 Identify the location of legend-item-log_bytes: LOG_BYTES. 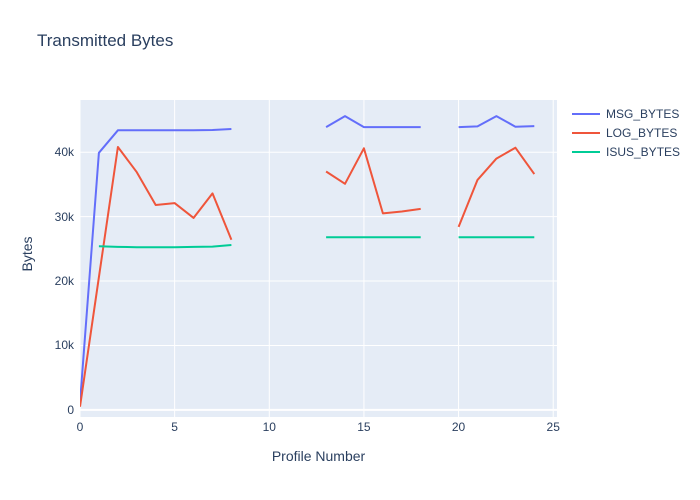
(626, 132).